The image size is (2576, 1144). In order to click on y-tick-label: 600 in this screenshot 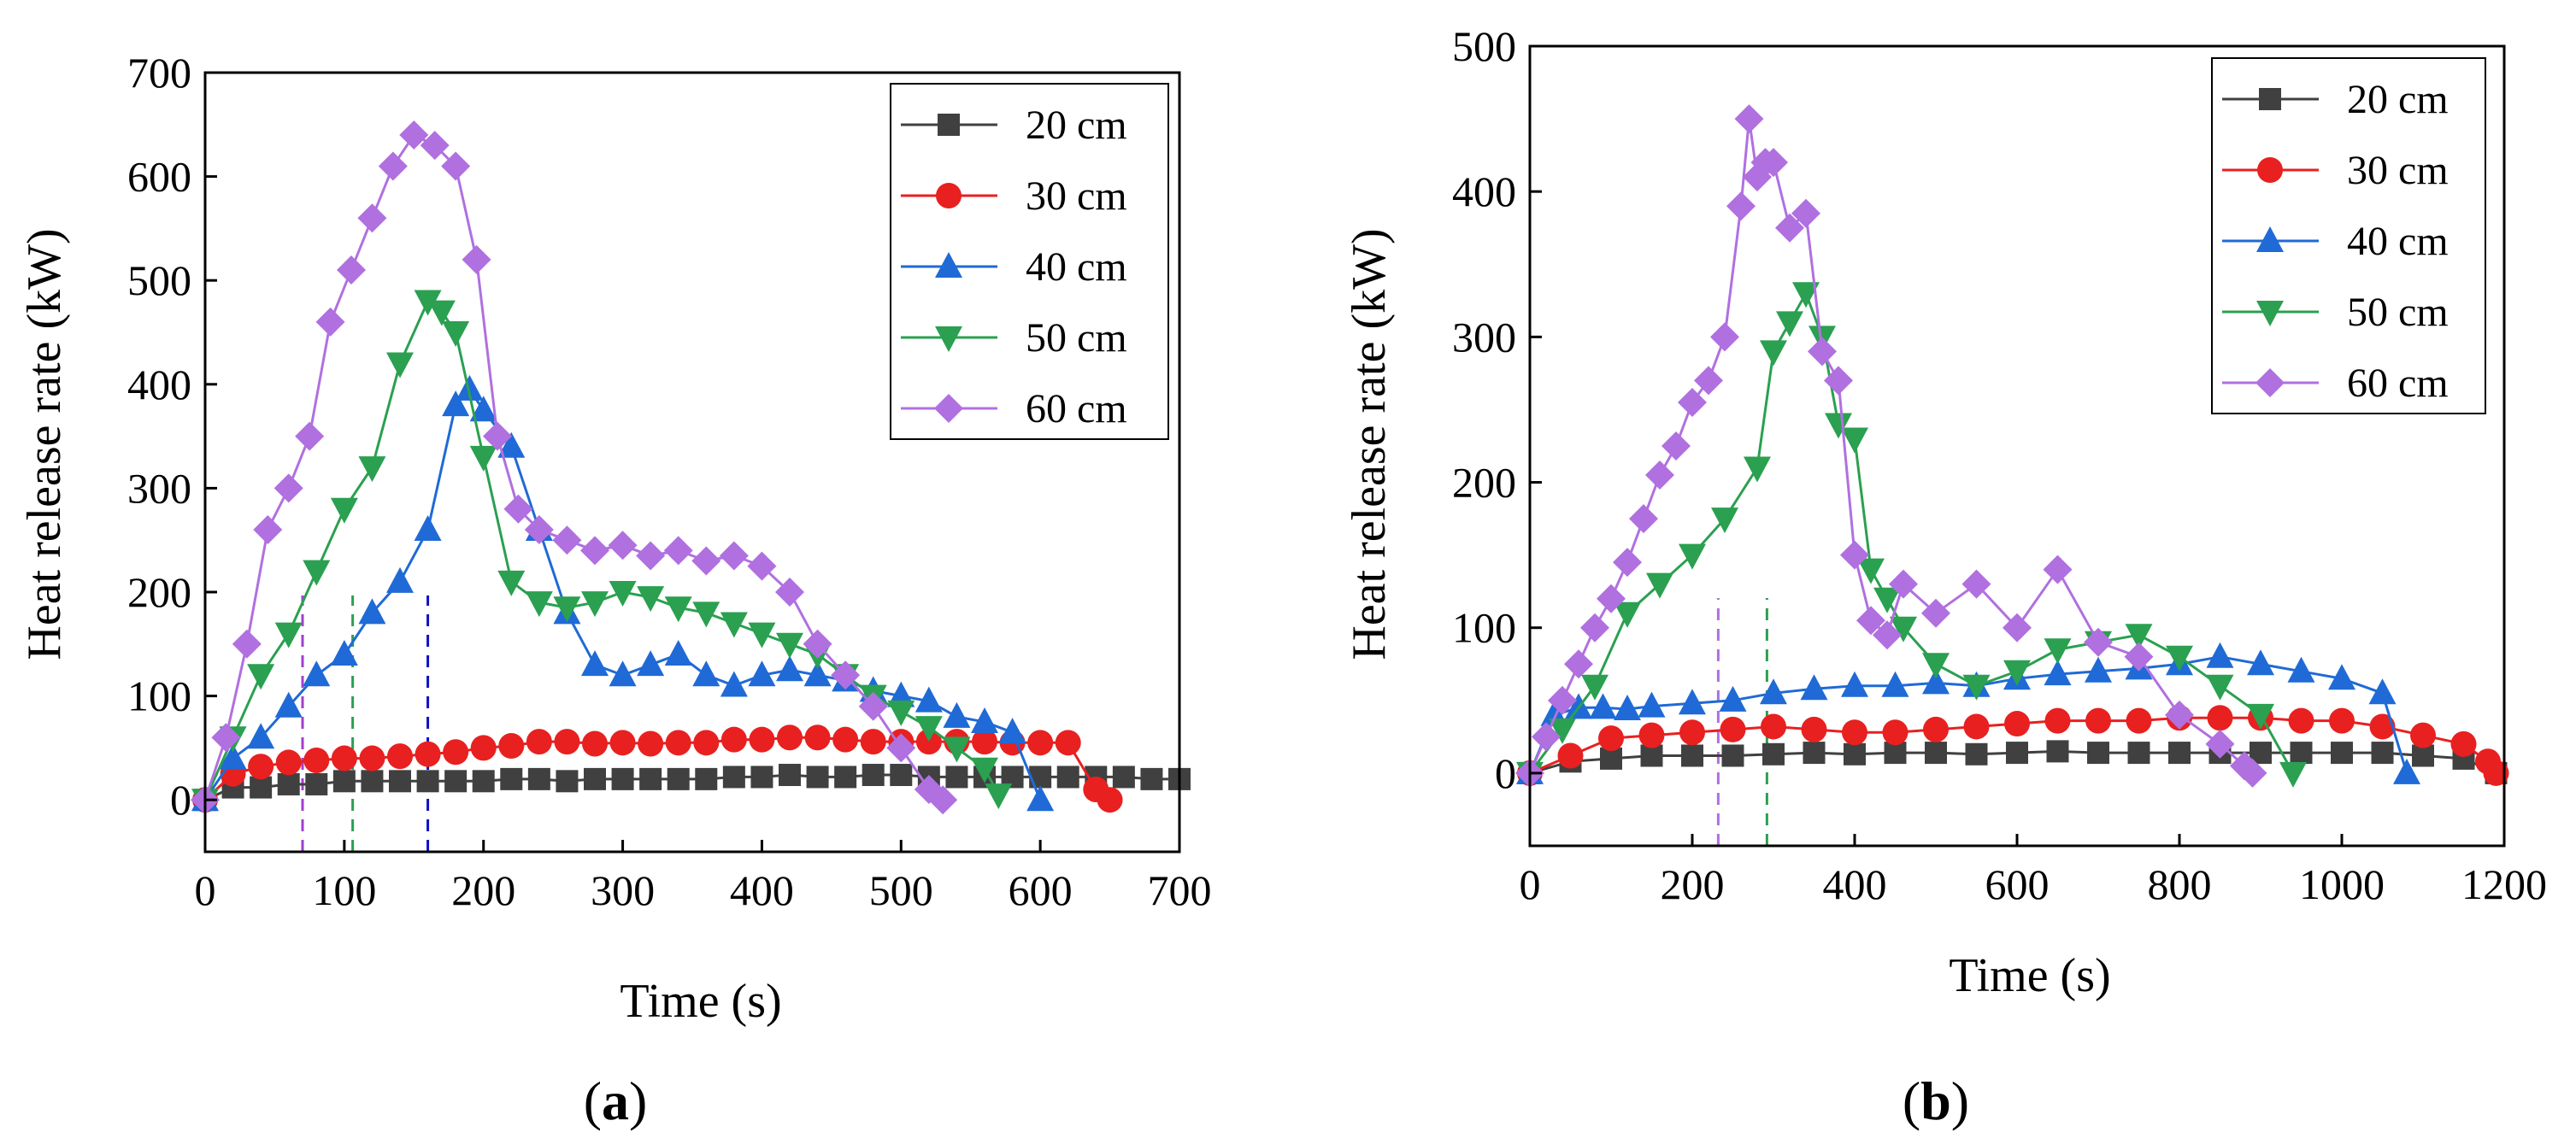, I will do `click(159, 177)`.